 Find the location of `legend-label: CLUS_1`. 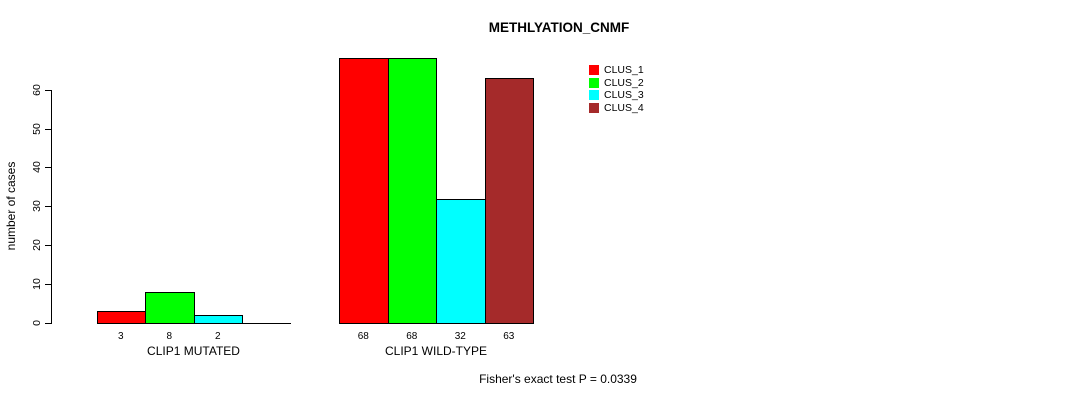

legend-label: CLUS_1 is located at coordinates (624, 70).